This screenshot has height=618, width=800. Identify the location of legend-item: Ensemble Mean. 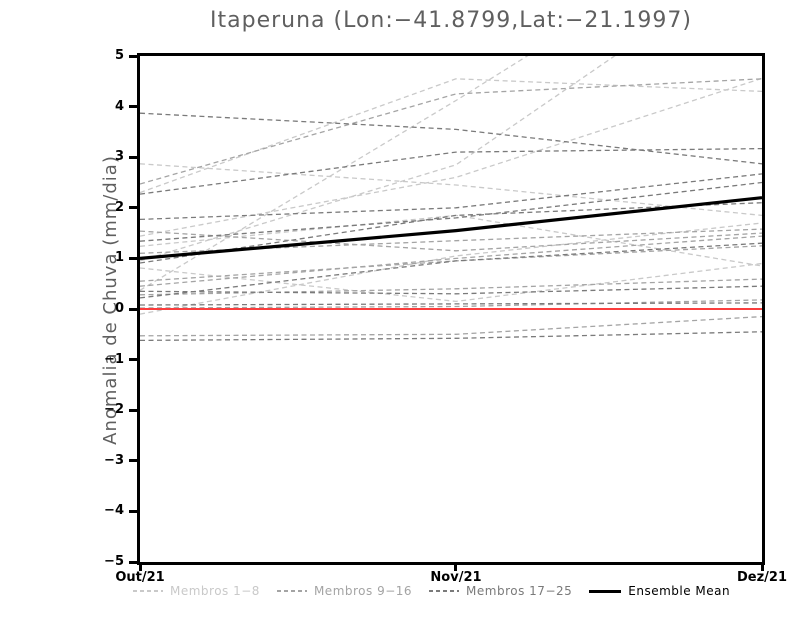
(659, 591).